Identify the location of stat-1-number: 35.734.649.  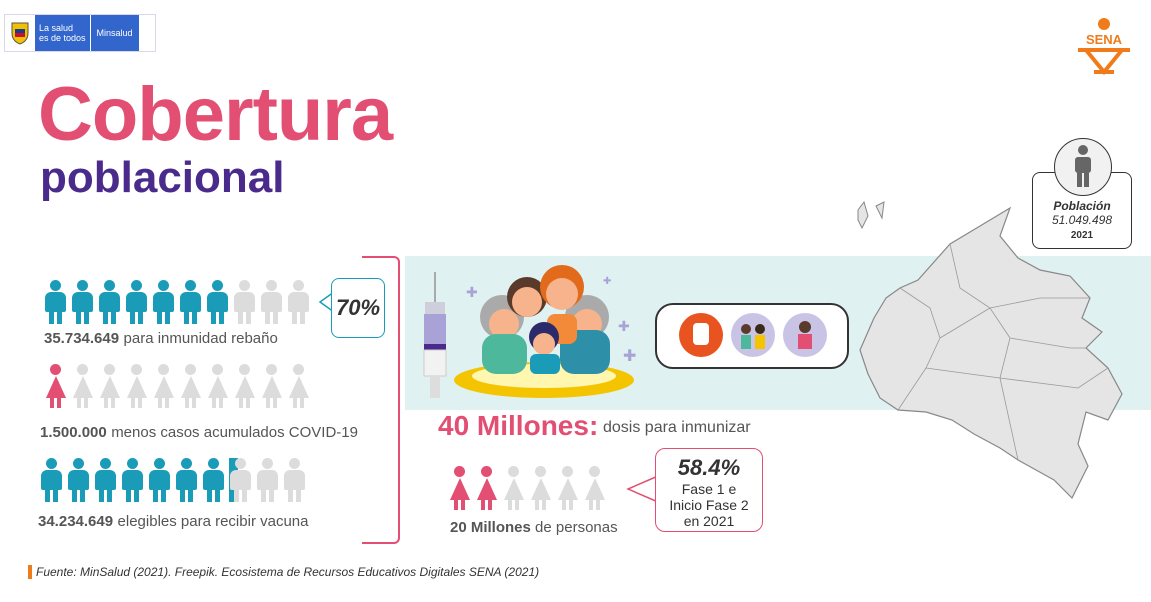
(82, 338).